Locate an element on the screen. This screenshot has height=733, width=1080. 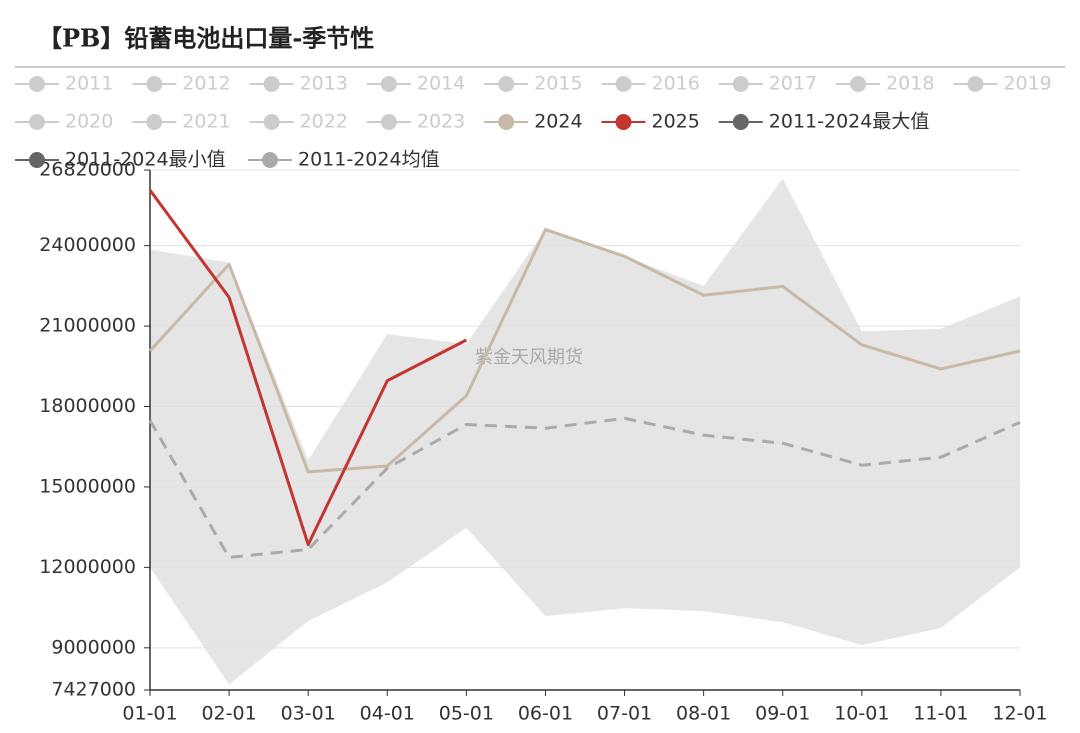
x-tick-label: 08-01 is located at coordinates (703, 714).